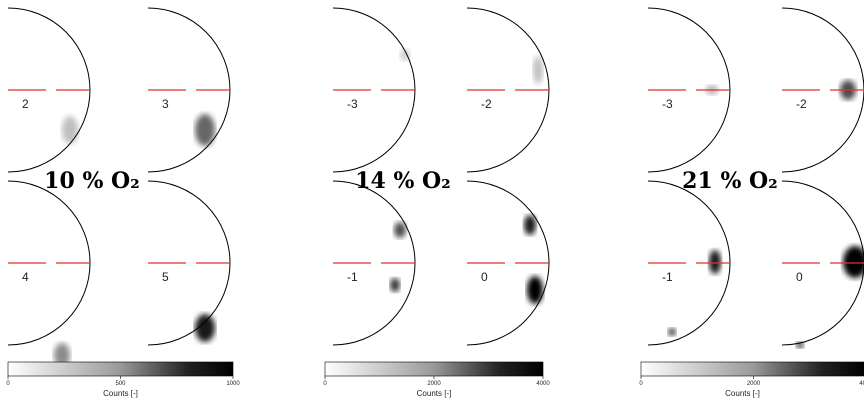  I want to click on image-label: 5, so click(165, 277).